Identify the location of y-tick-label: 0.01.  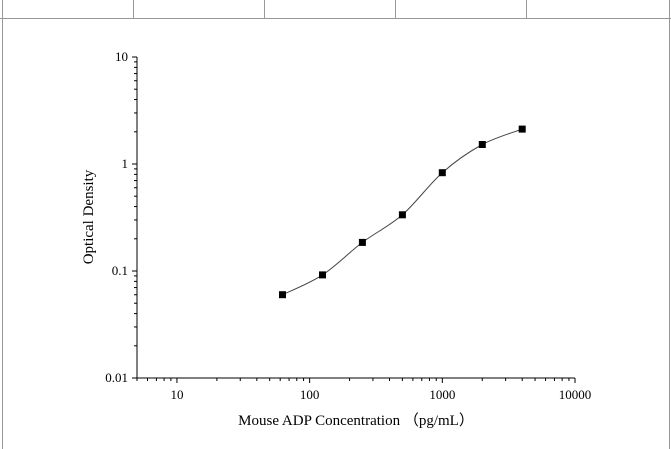
(116, 377).